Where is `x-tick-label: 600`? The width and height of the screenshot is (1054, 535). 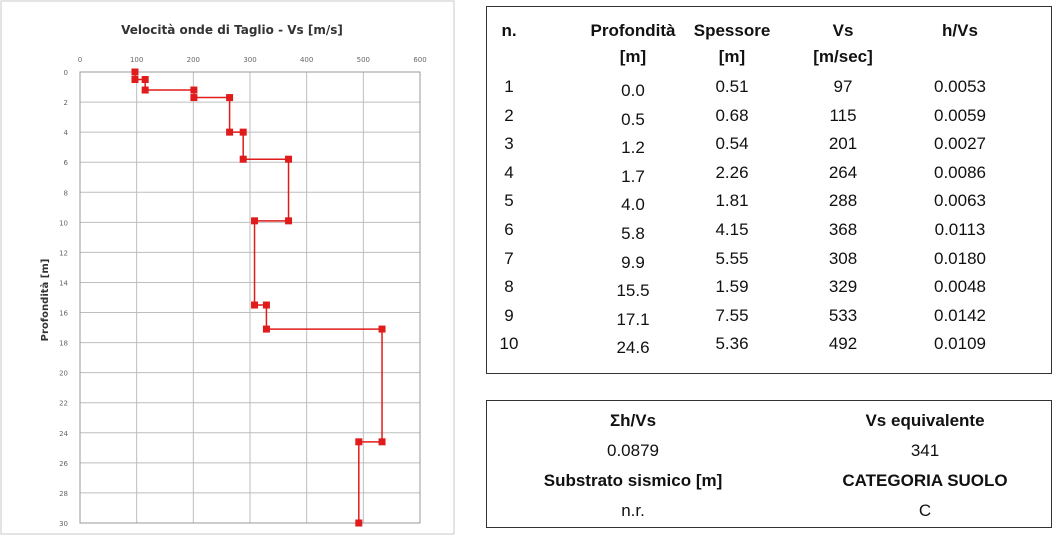
x-tick-label: 600 is located at coordinates (419, 60).